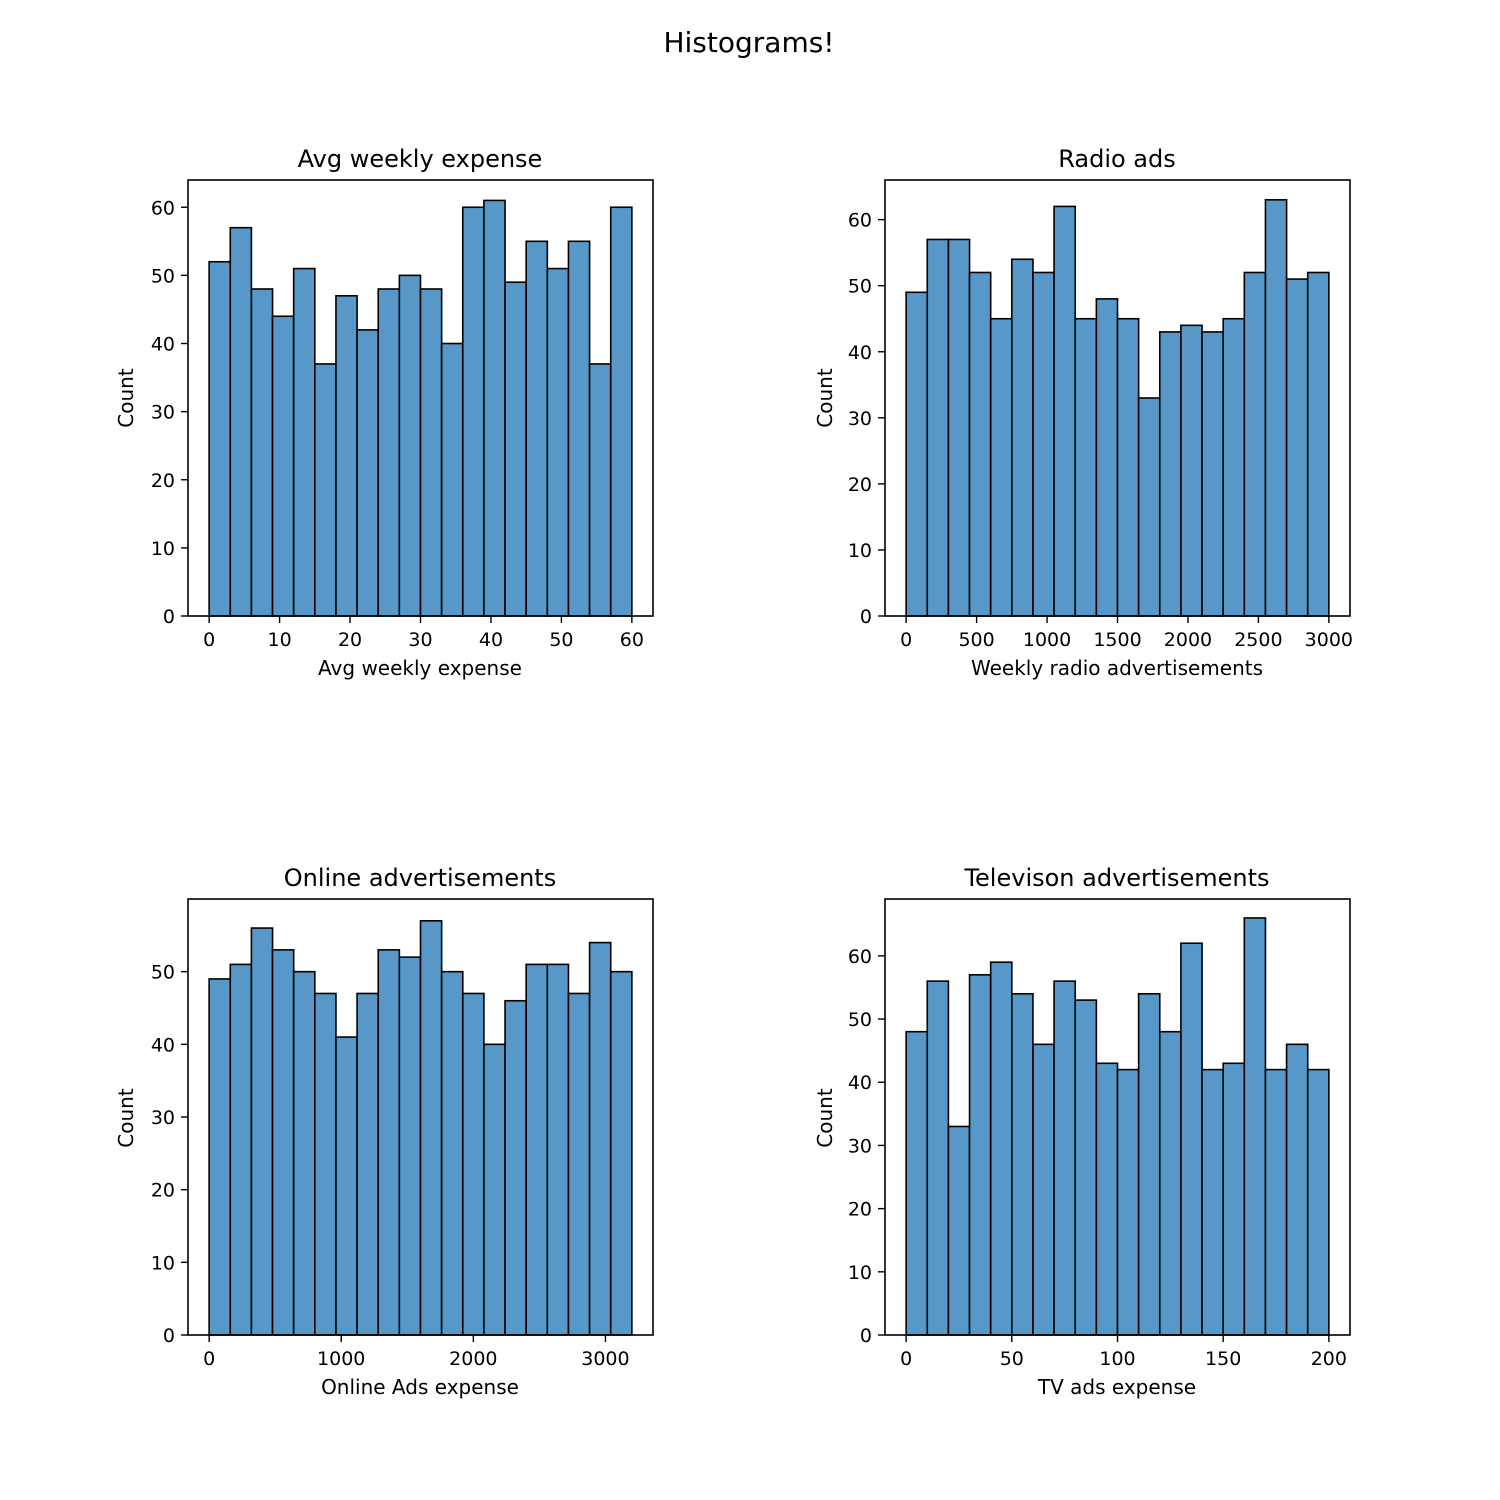  What do you see at coordinates (632, 640) in the screenshot?
I see `x-tick-label: 60` at bounding box center [632, 640].